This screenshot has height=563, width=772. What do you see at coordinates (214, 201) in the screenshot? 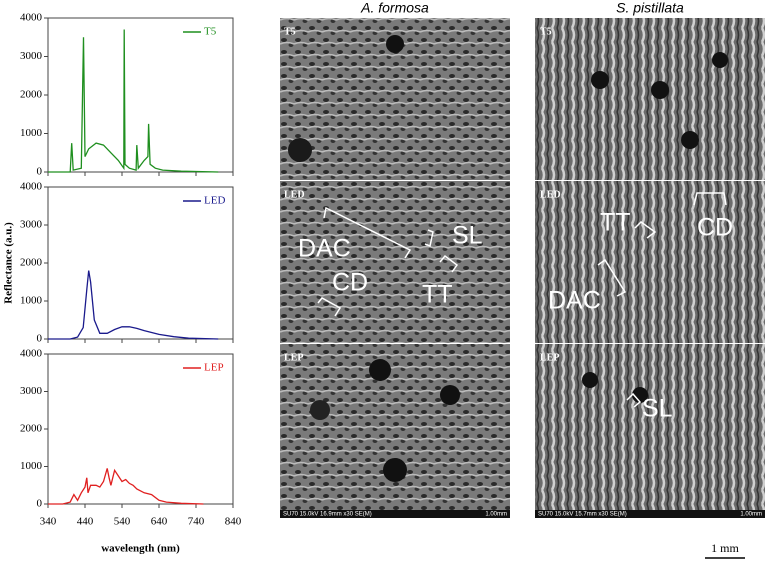
I see `legend-label: LED` at bounding box center [214, 201].